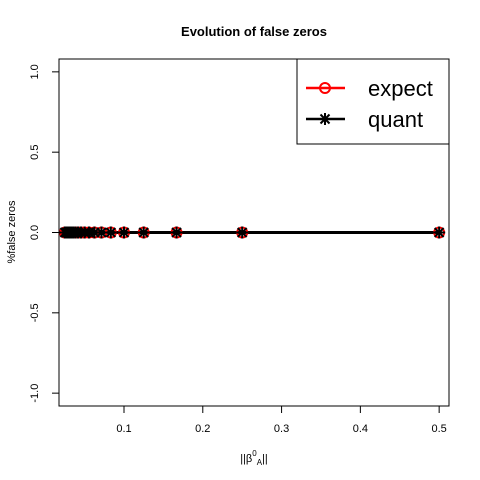 The height and width of the screenshot is (480, 480). What do you see at coordinates (400, 88) in the screenshot?
I see `legend-expect-label: expect` at bounding box center [400, 88].